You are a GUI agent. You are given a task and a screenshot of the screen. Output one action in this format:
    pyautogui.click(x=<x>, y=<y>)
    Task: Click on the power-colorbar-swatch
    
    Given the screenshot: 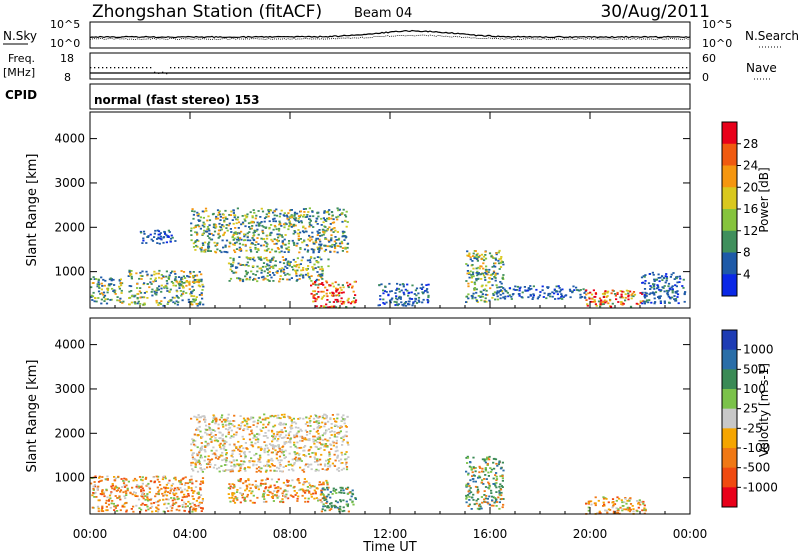 What is the action you would take?
    pyautogui.click(x=729, y=220)
    